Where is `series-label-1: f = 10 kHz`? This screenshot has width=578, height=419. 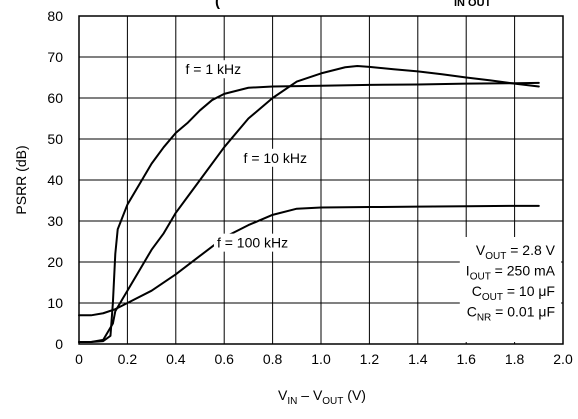 series-label-1: f = 10 kHz is located at coordinates (275, 157).